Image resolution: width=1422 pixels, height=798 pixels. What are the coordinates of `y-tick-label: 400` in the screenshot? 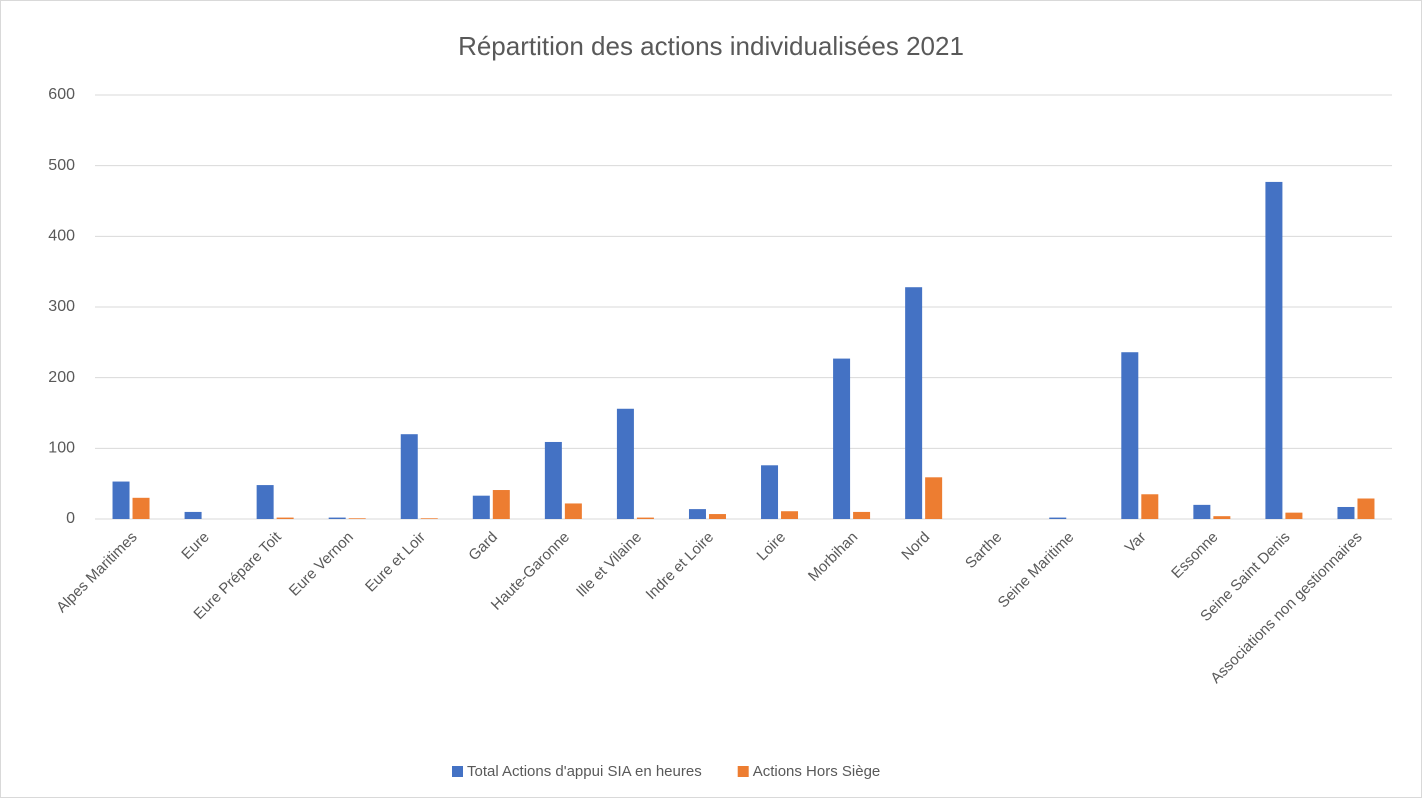 It's located at (61, 236).